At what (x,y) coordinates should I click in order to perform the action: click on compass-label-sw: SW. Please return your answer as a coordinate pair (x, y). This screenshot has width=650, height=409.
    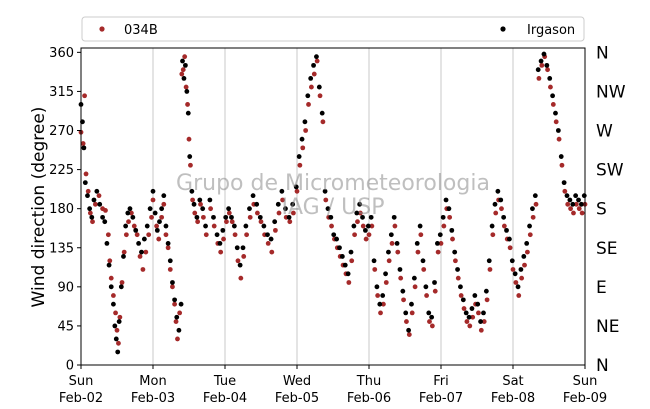
    Looking at the image, I should click on (610, 171).